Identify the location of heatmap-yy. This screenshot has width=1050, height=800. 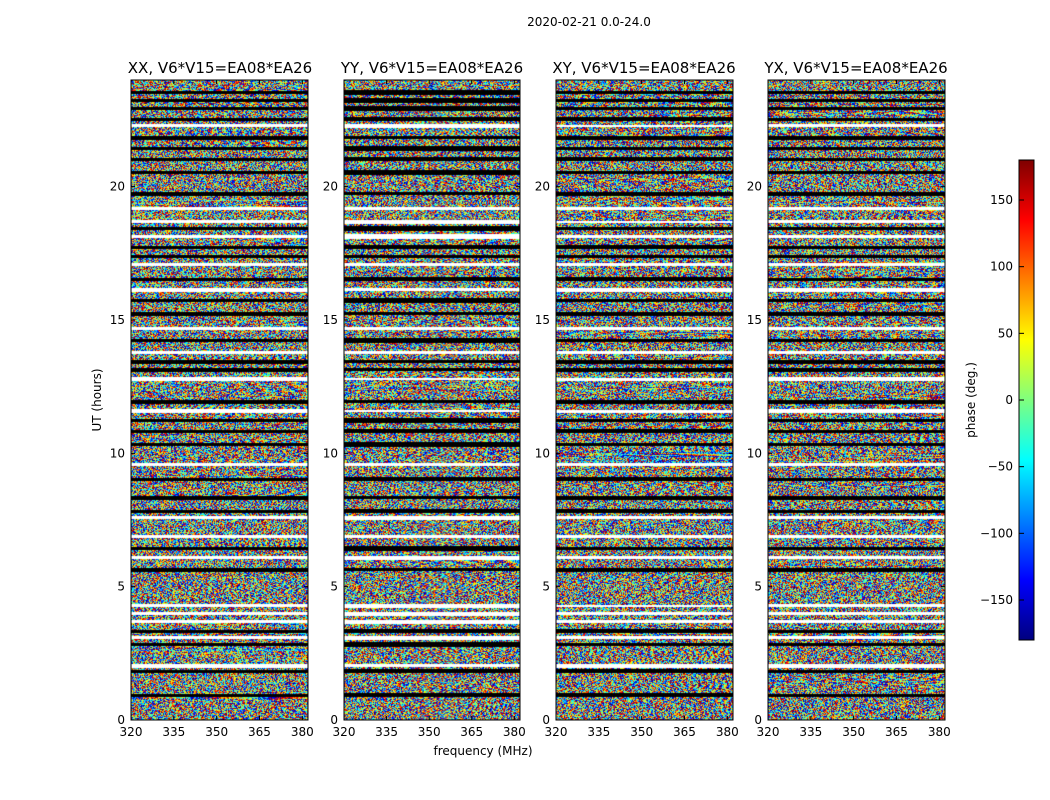
(432, 400).